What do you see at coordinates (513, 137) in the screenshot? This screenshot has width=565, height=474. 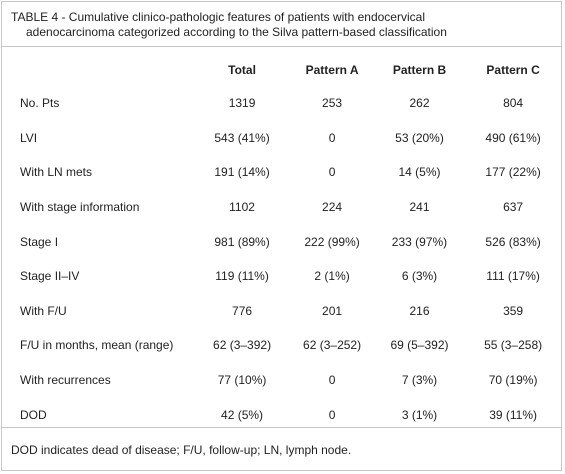 I see `cell-pattern-c: 490 (61%)` at bounding box center [513, 137].